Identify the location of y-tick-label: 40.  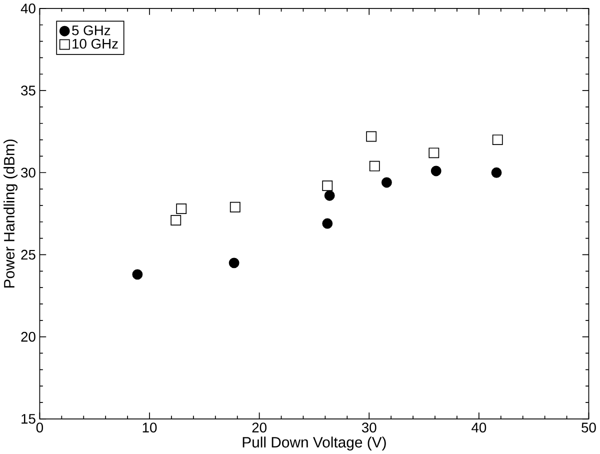
(28, 9).